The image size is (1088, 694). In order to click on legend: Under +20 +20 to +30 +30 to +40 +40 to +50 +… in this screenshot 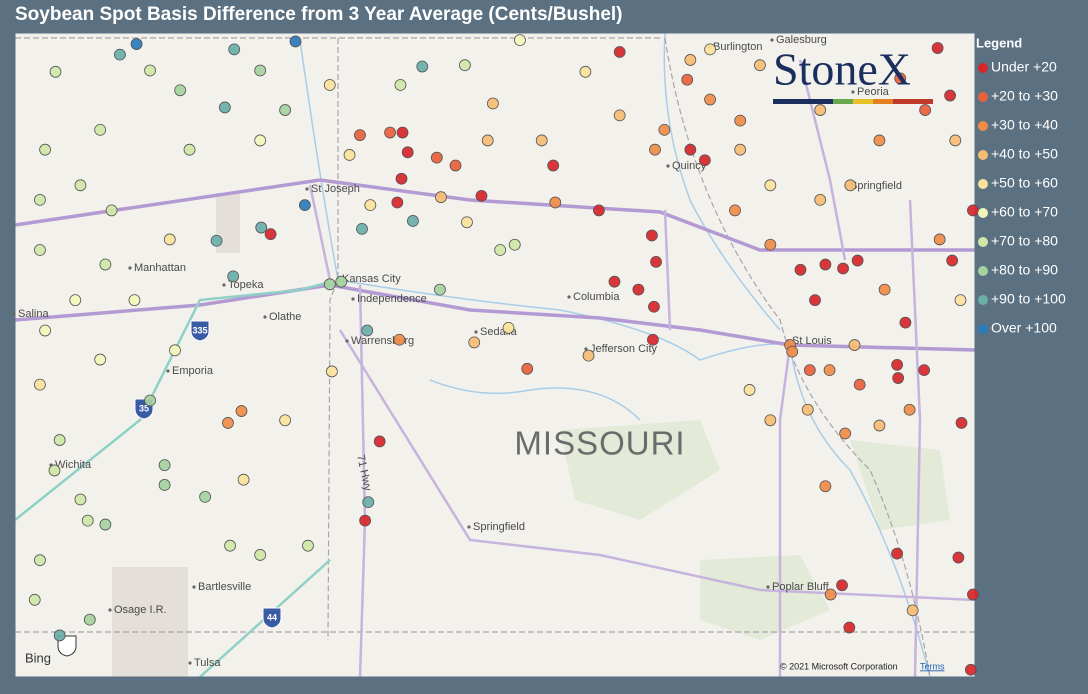, I will do `click(1022, 197)`.